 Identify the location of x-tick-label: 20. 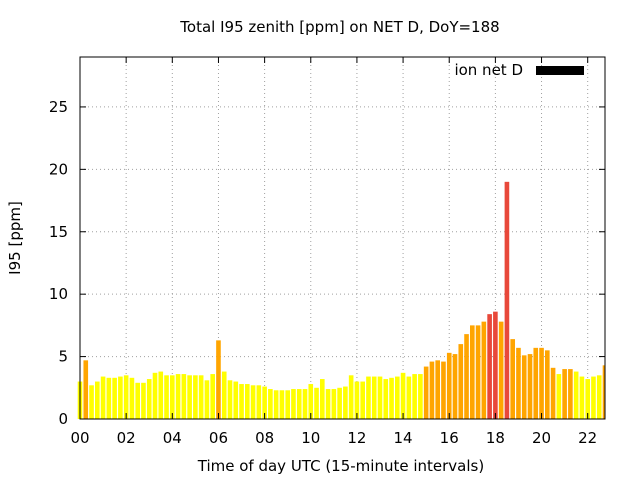
(541, 438).